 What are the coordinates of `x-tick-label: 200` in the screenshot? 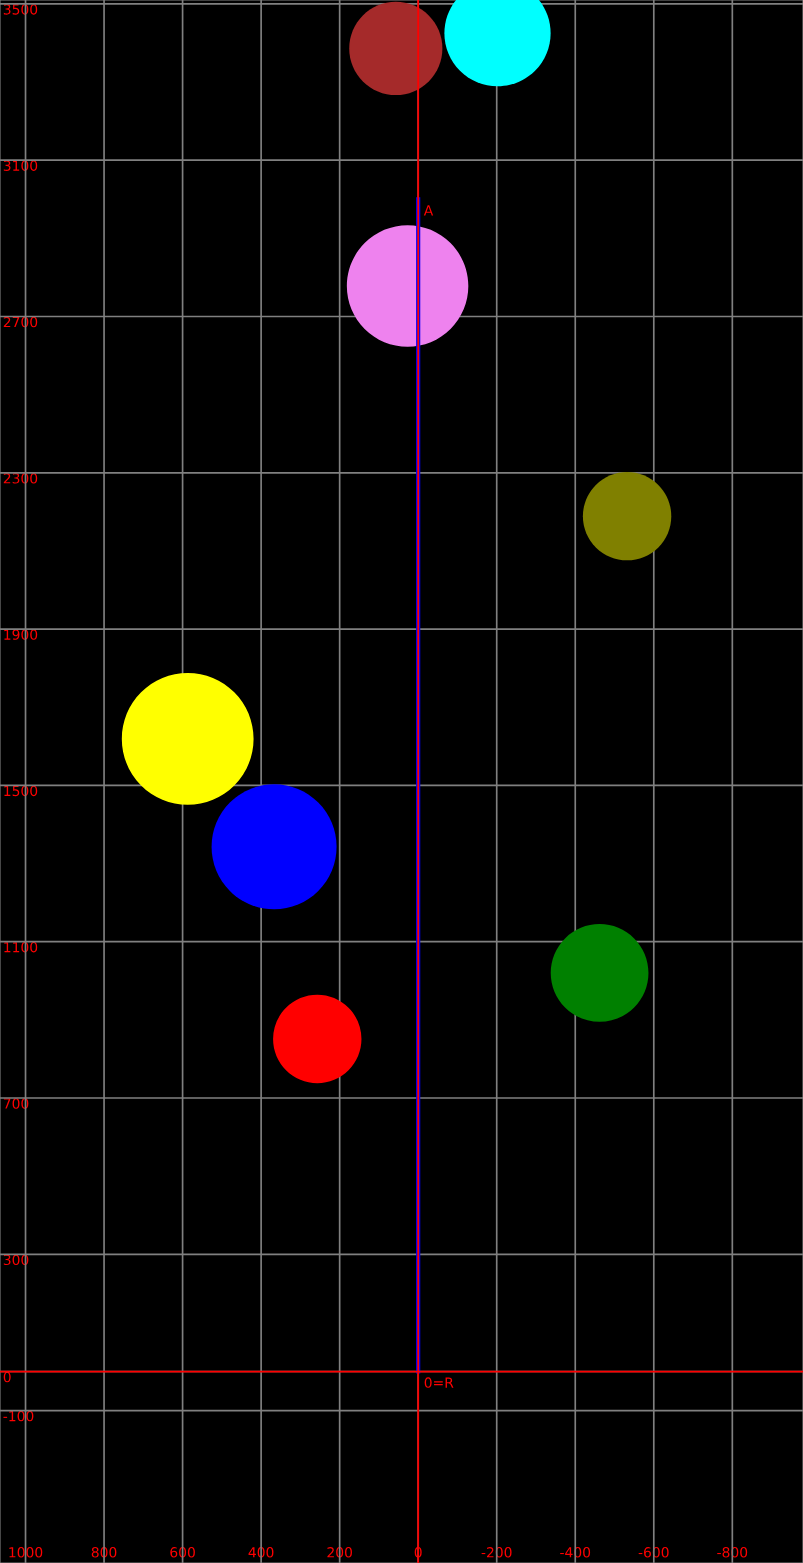 It's located at (339, 1552).